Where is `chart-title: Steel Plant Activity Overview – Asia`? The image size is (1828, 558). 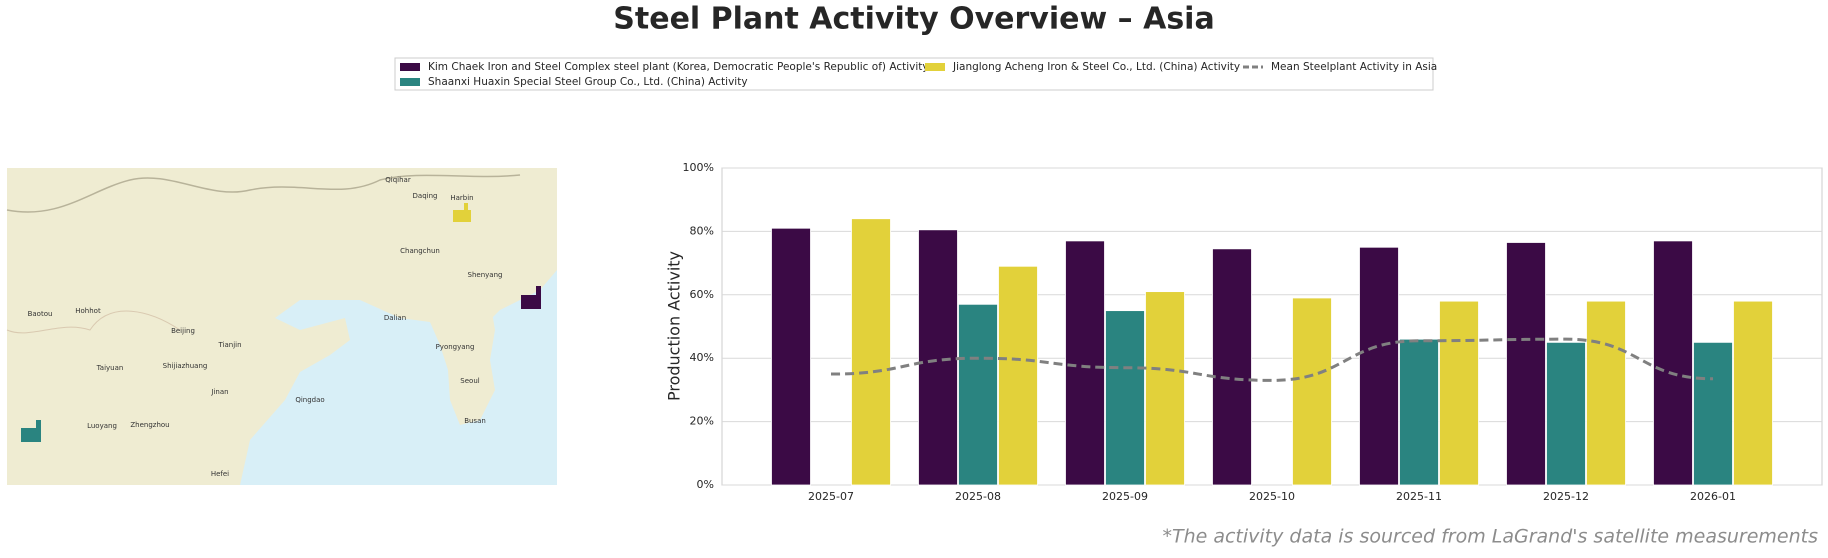 chart-title: Steel Plant Activity Overview – Asia is located at coordinates (913, 19).